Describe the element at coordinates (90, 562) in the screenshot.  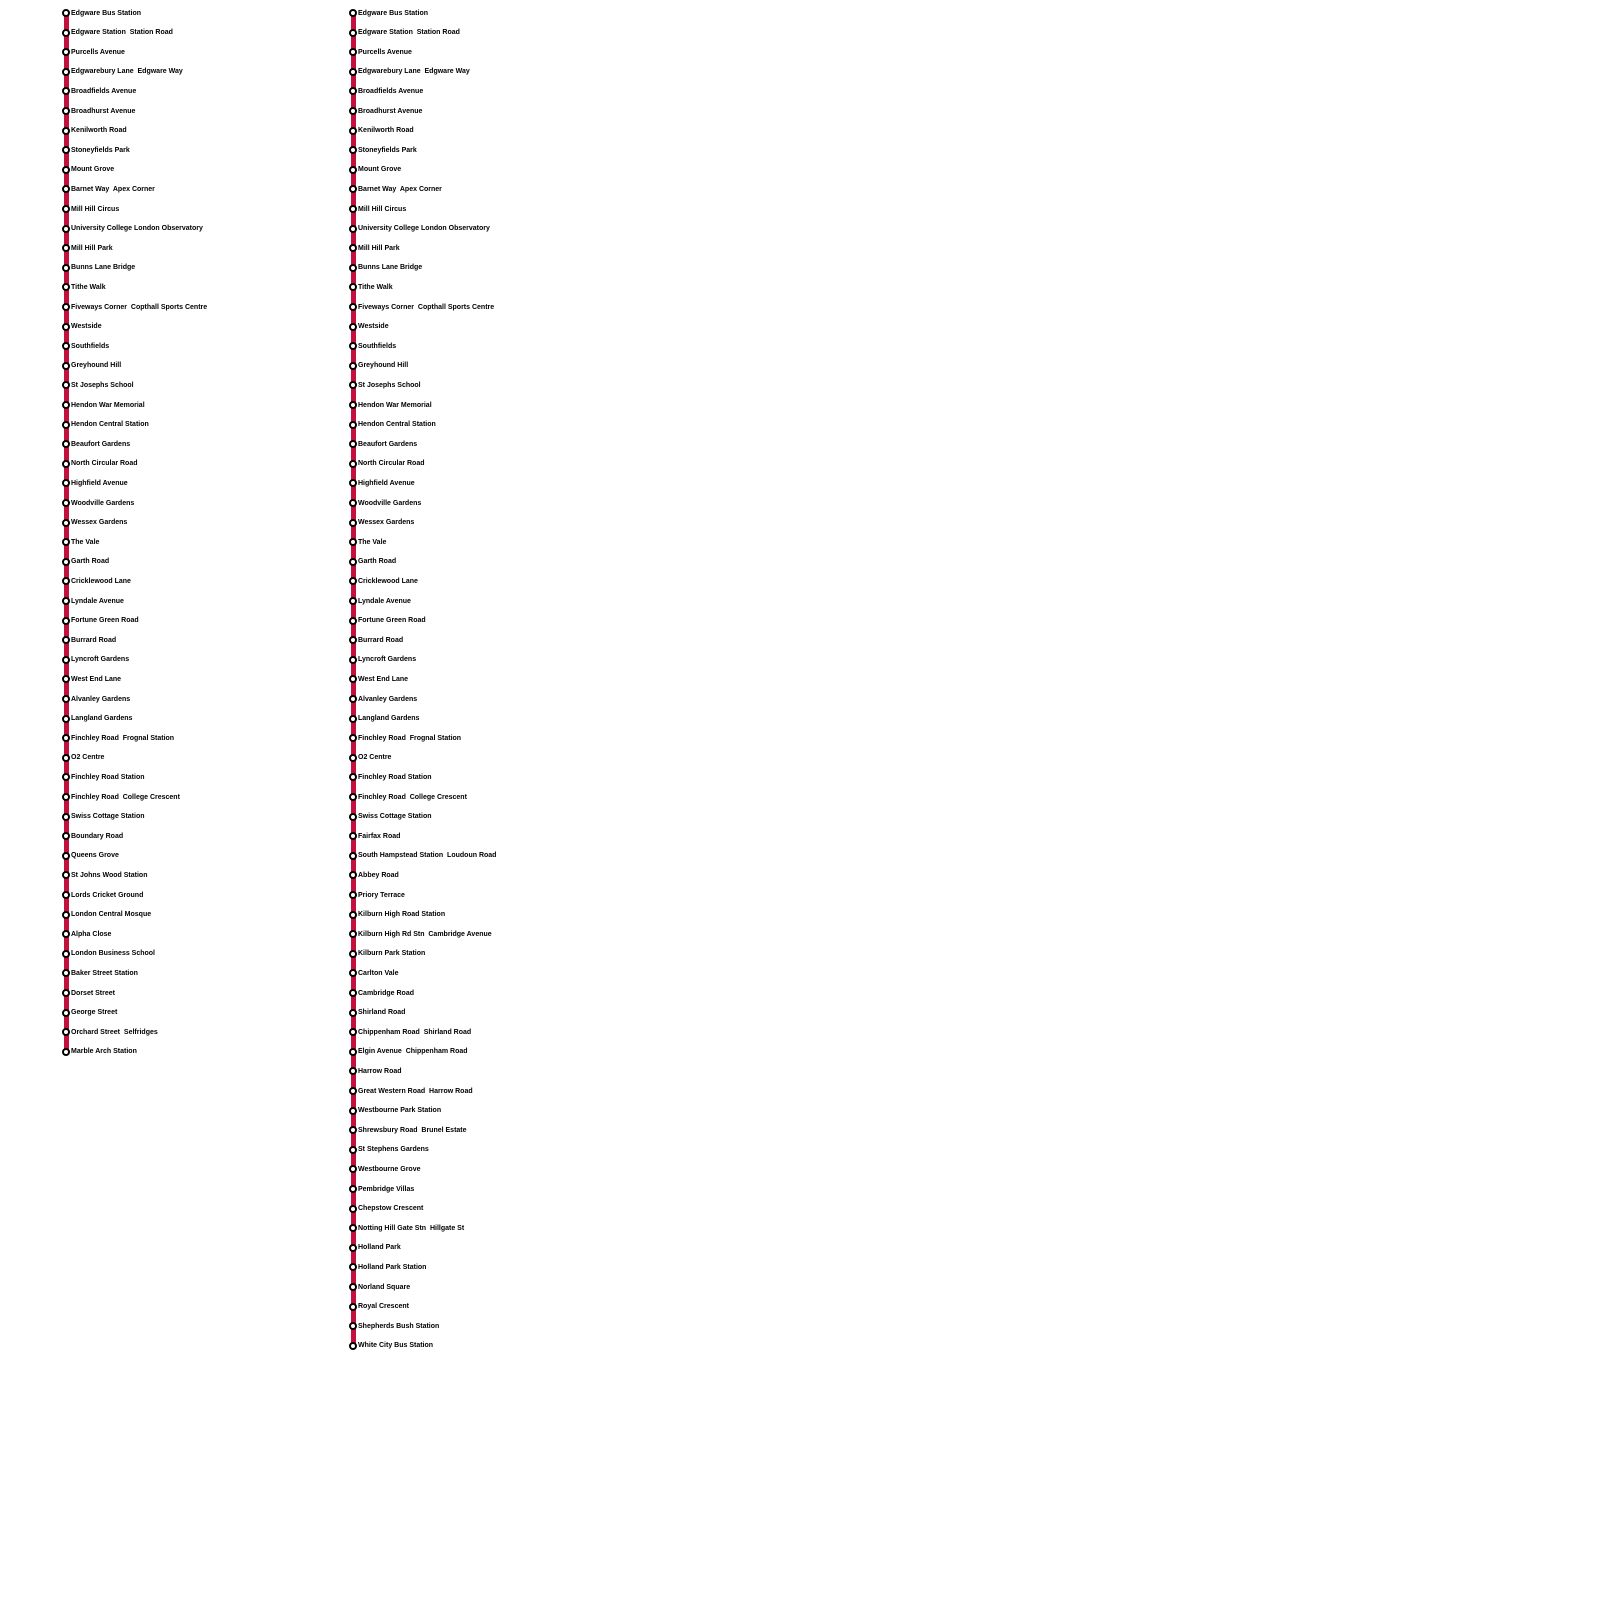
I see `stop-name: Garth Road` at that location.